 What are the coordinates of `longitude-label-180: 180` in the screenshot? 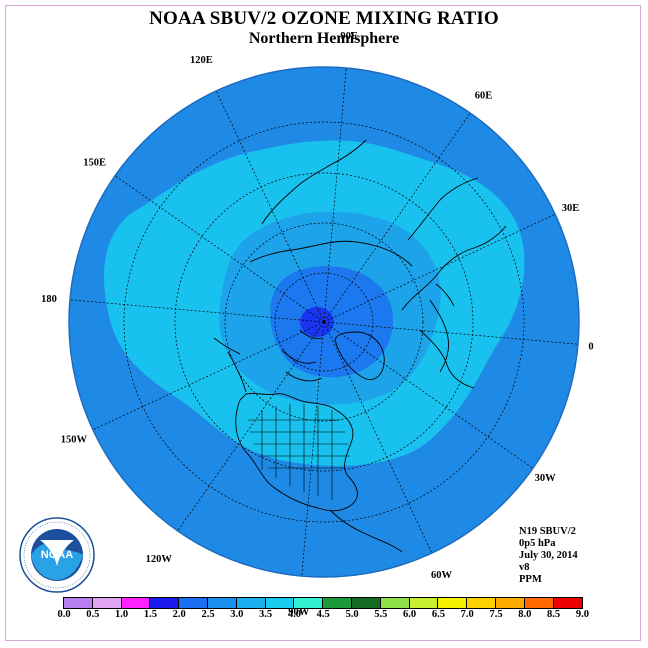 It's located at (49, 299).